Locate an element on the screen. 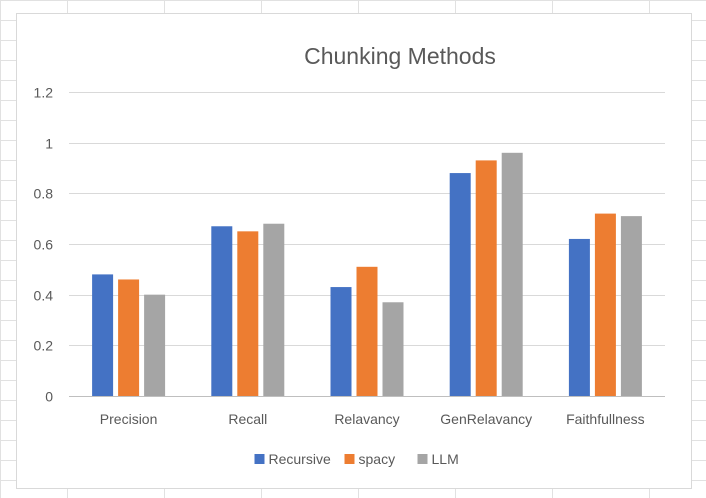 The image size is (706, 498). bar-llm-precision is located at coordinates (155, 345).